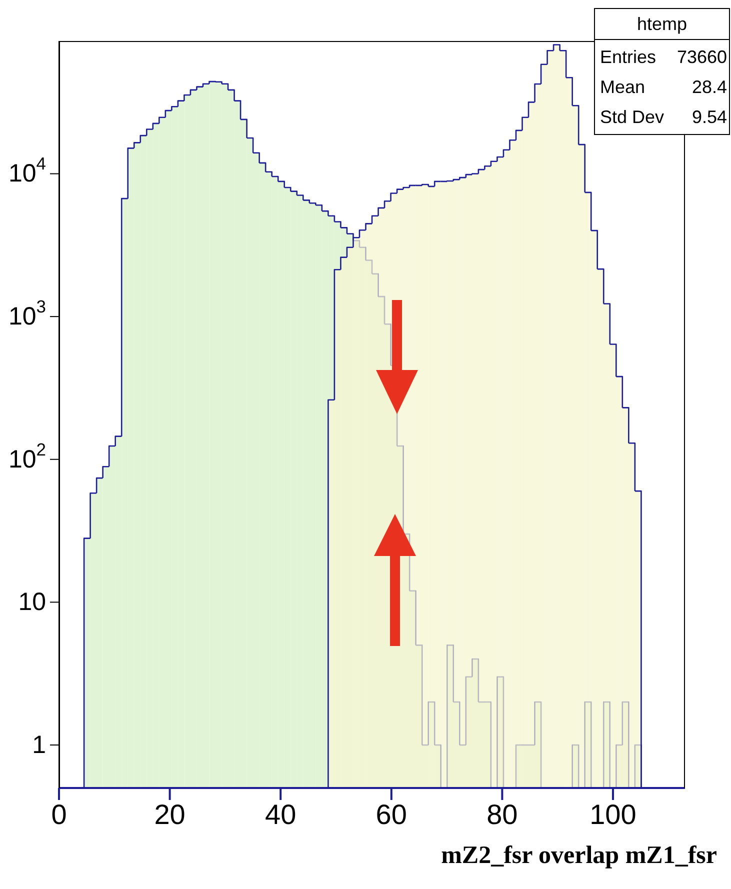  Describe the element at coordinates (709, 87) in the screenshot. I see `text: 28.4` at that location.